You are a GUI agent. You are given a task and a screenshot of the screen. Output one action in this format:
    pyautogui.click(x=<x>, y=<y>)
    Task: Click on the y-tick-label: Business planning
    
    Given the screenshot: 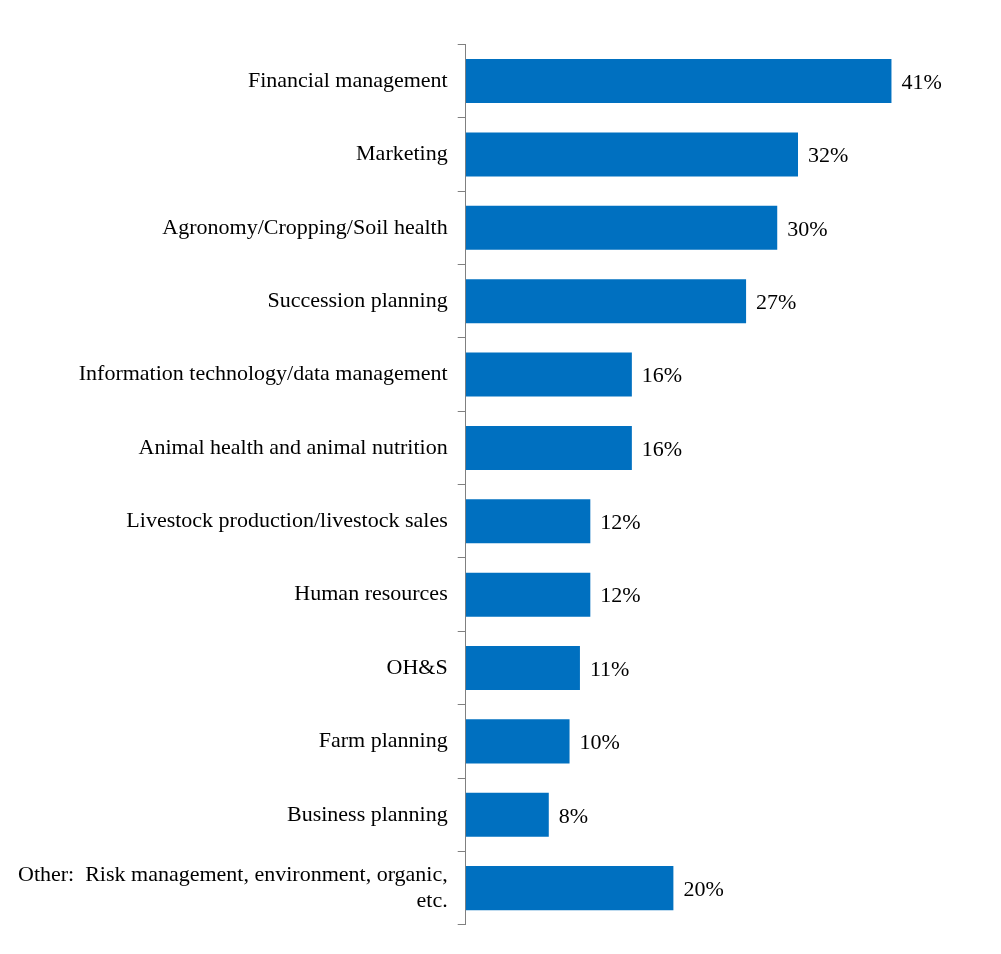 What is the action you would take?
    pyautogui.click(x=367, y=813)
    